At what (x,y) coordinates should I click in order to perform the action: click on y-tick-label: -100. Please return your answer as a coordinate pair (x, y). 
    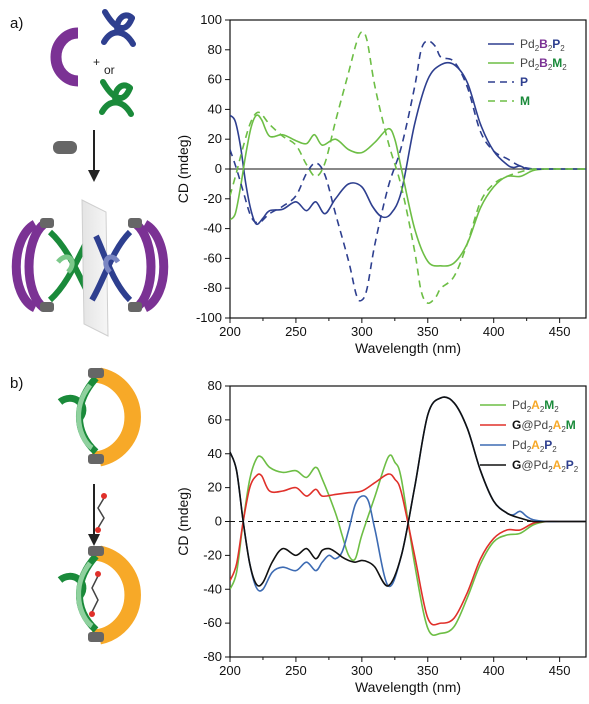
    Looking at the image, I should click on (209, 317).